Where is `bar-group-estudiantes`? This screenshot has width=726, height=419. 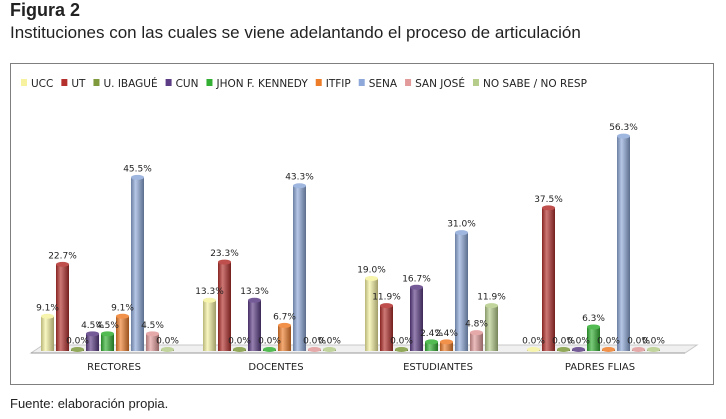 bar-group-estudiantes is located at coordinates (431, 291).